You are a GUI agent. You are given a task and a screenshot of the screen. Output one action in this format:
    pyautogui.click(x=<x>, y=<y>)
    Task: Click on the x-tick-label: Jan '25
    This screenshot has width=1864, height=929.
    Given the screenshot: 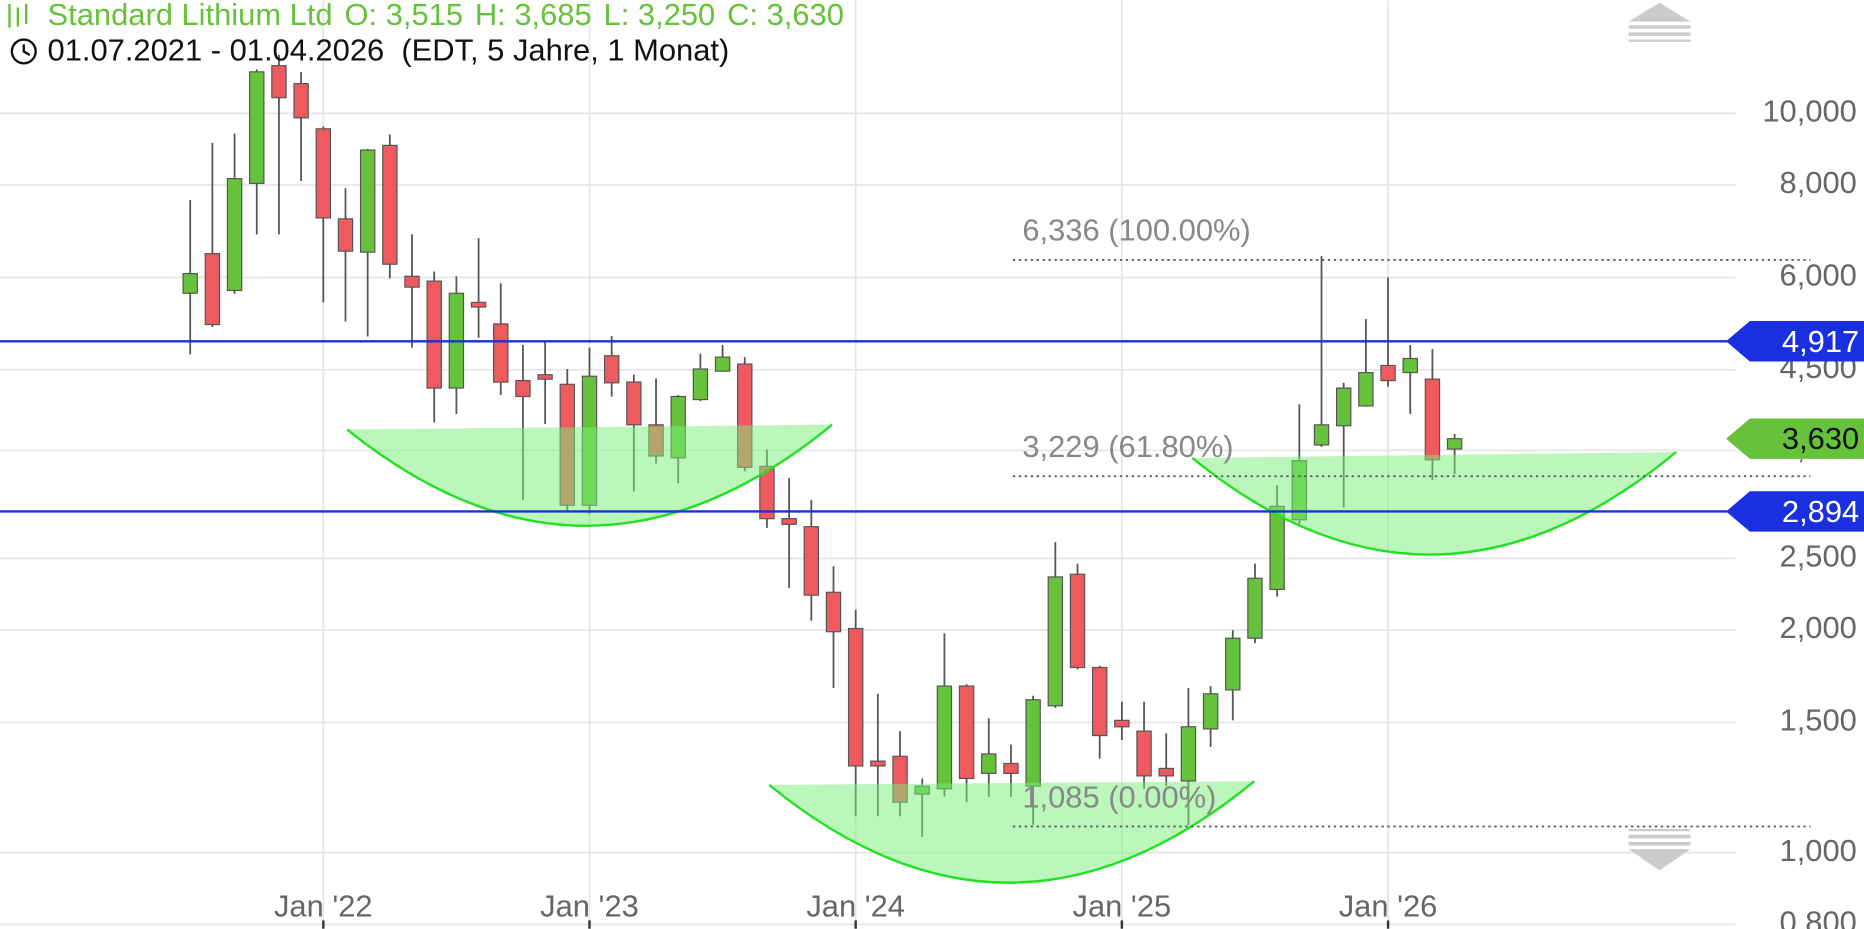 What is the action you would take?
    pyautogui.click(x=1122, y=906)
    